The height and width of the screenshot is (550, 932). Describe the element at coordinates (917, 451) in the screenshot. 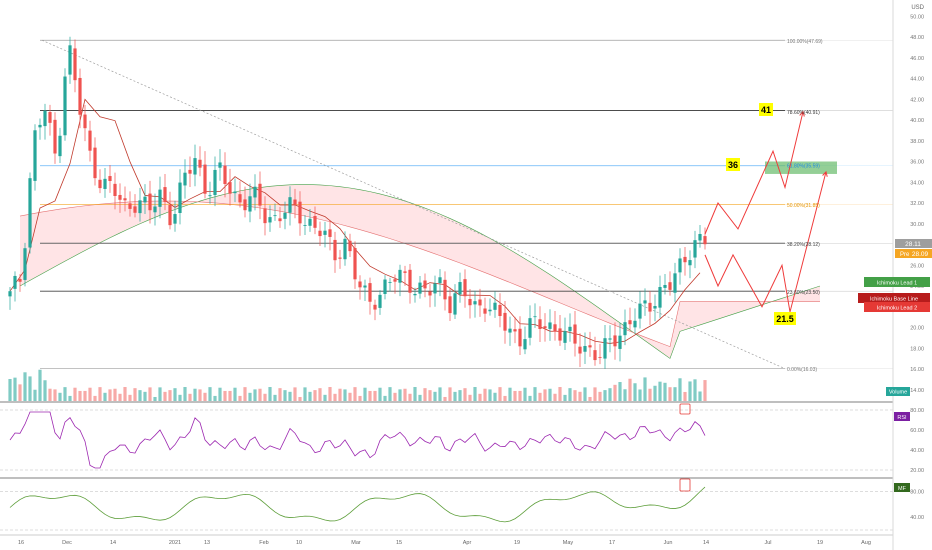

I see `rsi-tick-label: 40.00` at that location.